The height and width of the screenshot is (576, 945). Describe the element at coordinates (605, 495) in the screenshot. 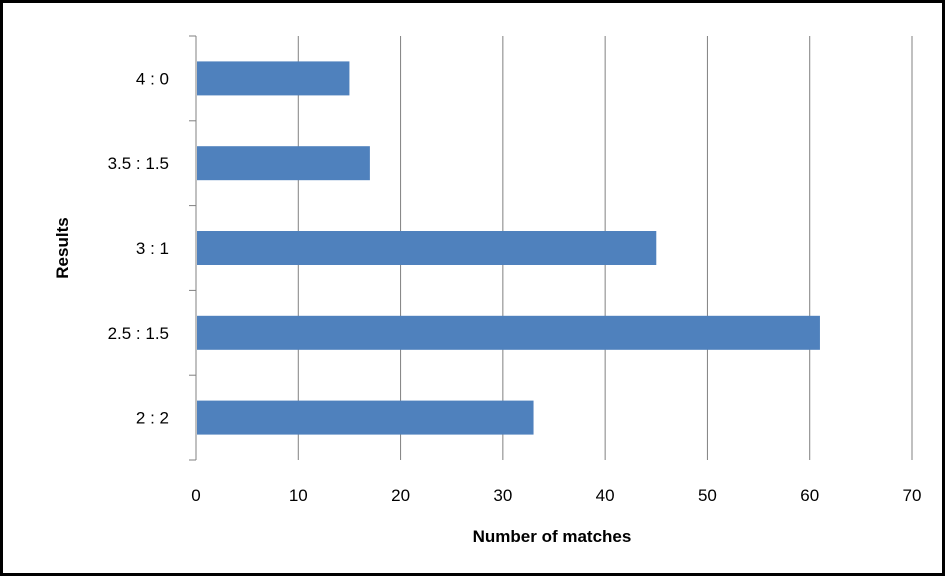

I see `x-tick-label: 40` at that location.